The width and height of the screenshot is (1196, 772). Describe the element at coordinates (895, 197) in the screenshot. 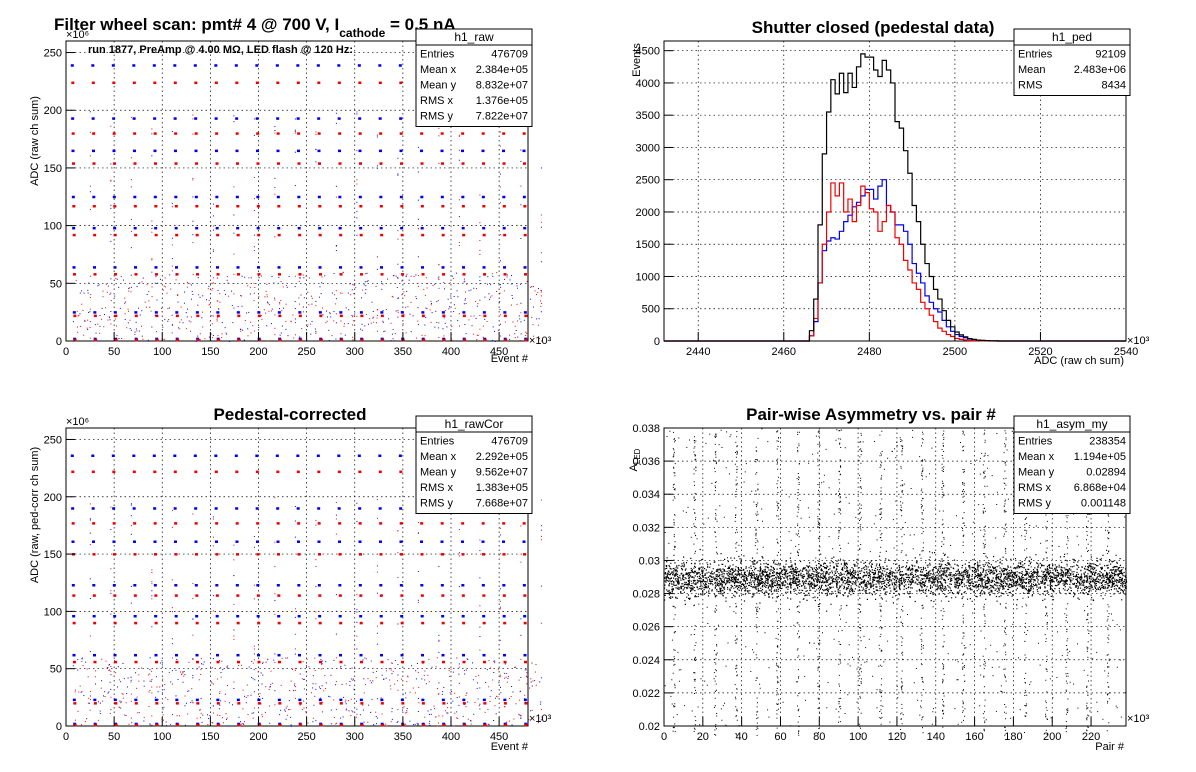

I see `pad2-histograms` at that location.